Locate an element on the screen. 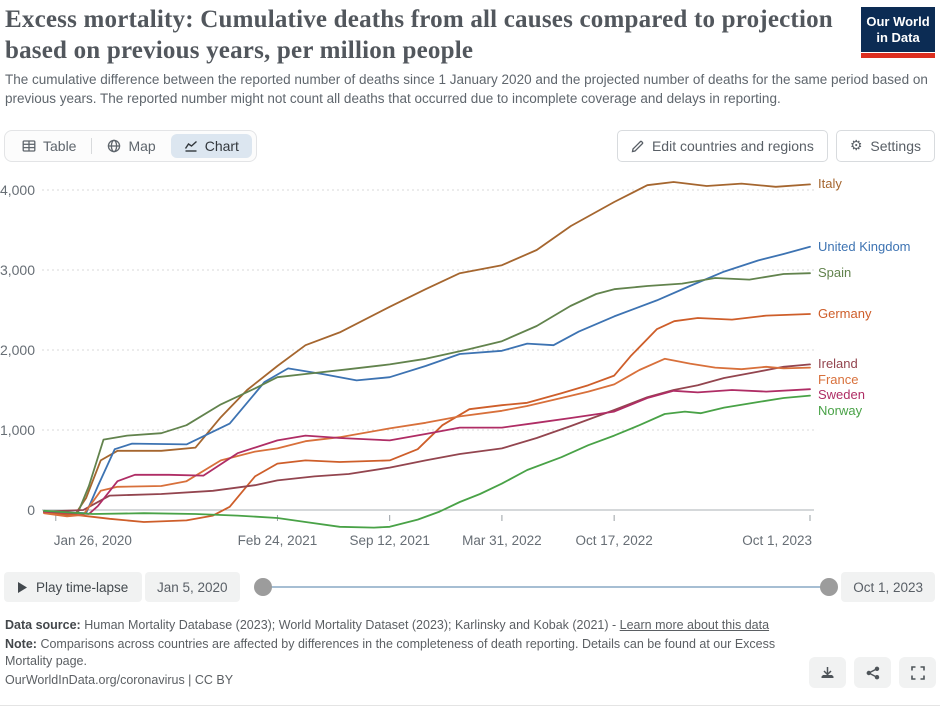 This screenshot has height=728, width=940. x-axis-tick-label: Feb 24, 2021 is located at coordinates (278, 540).